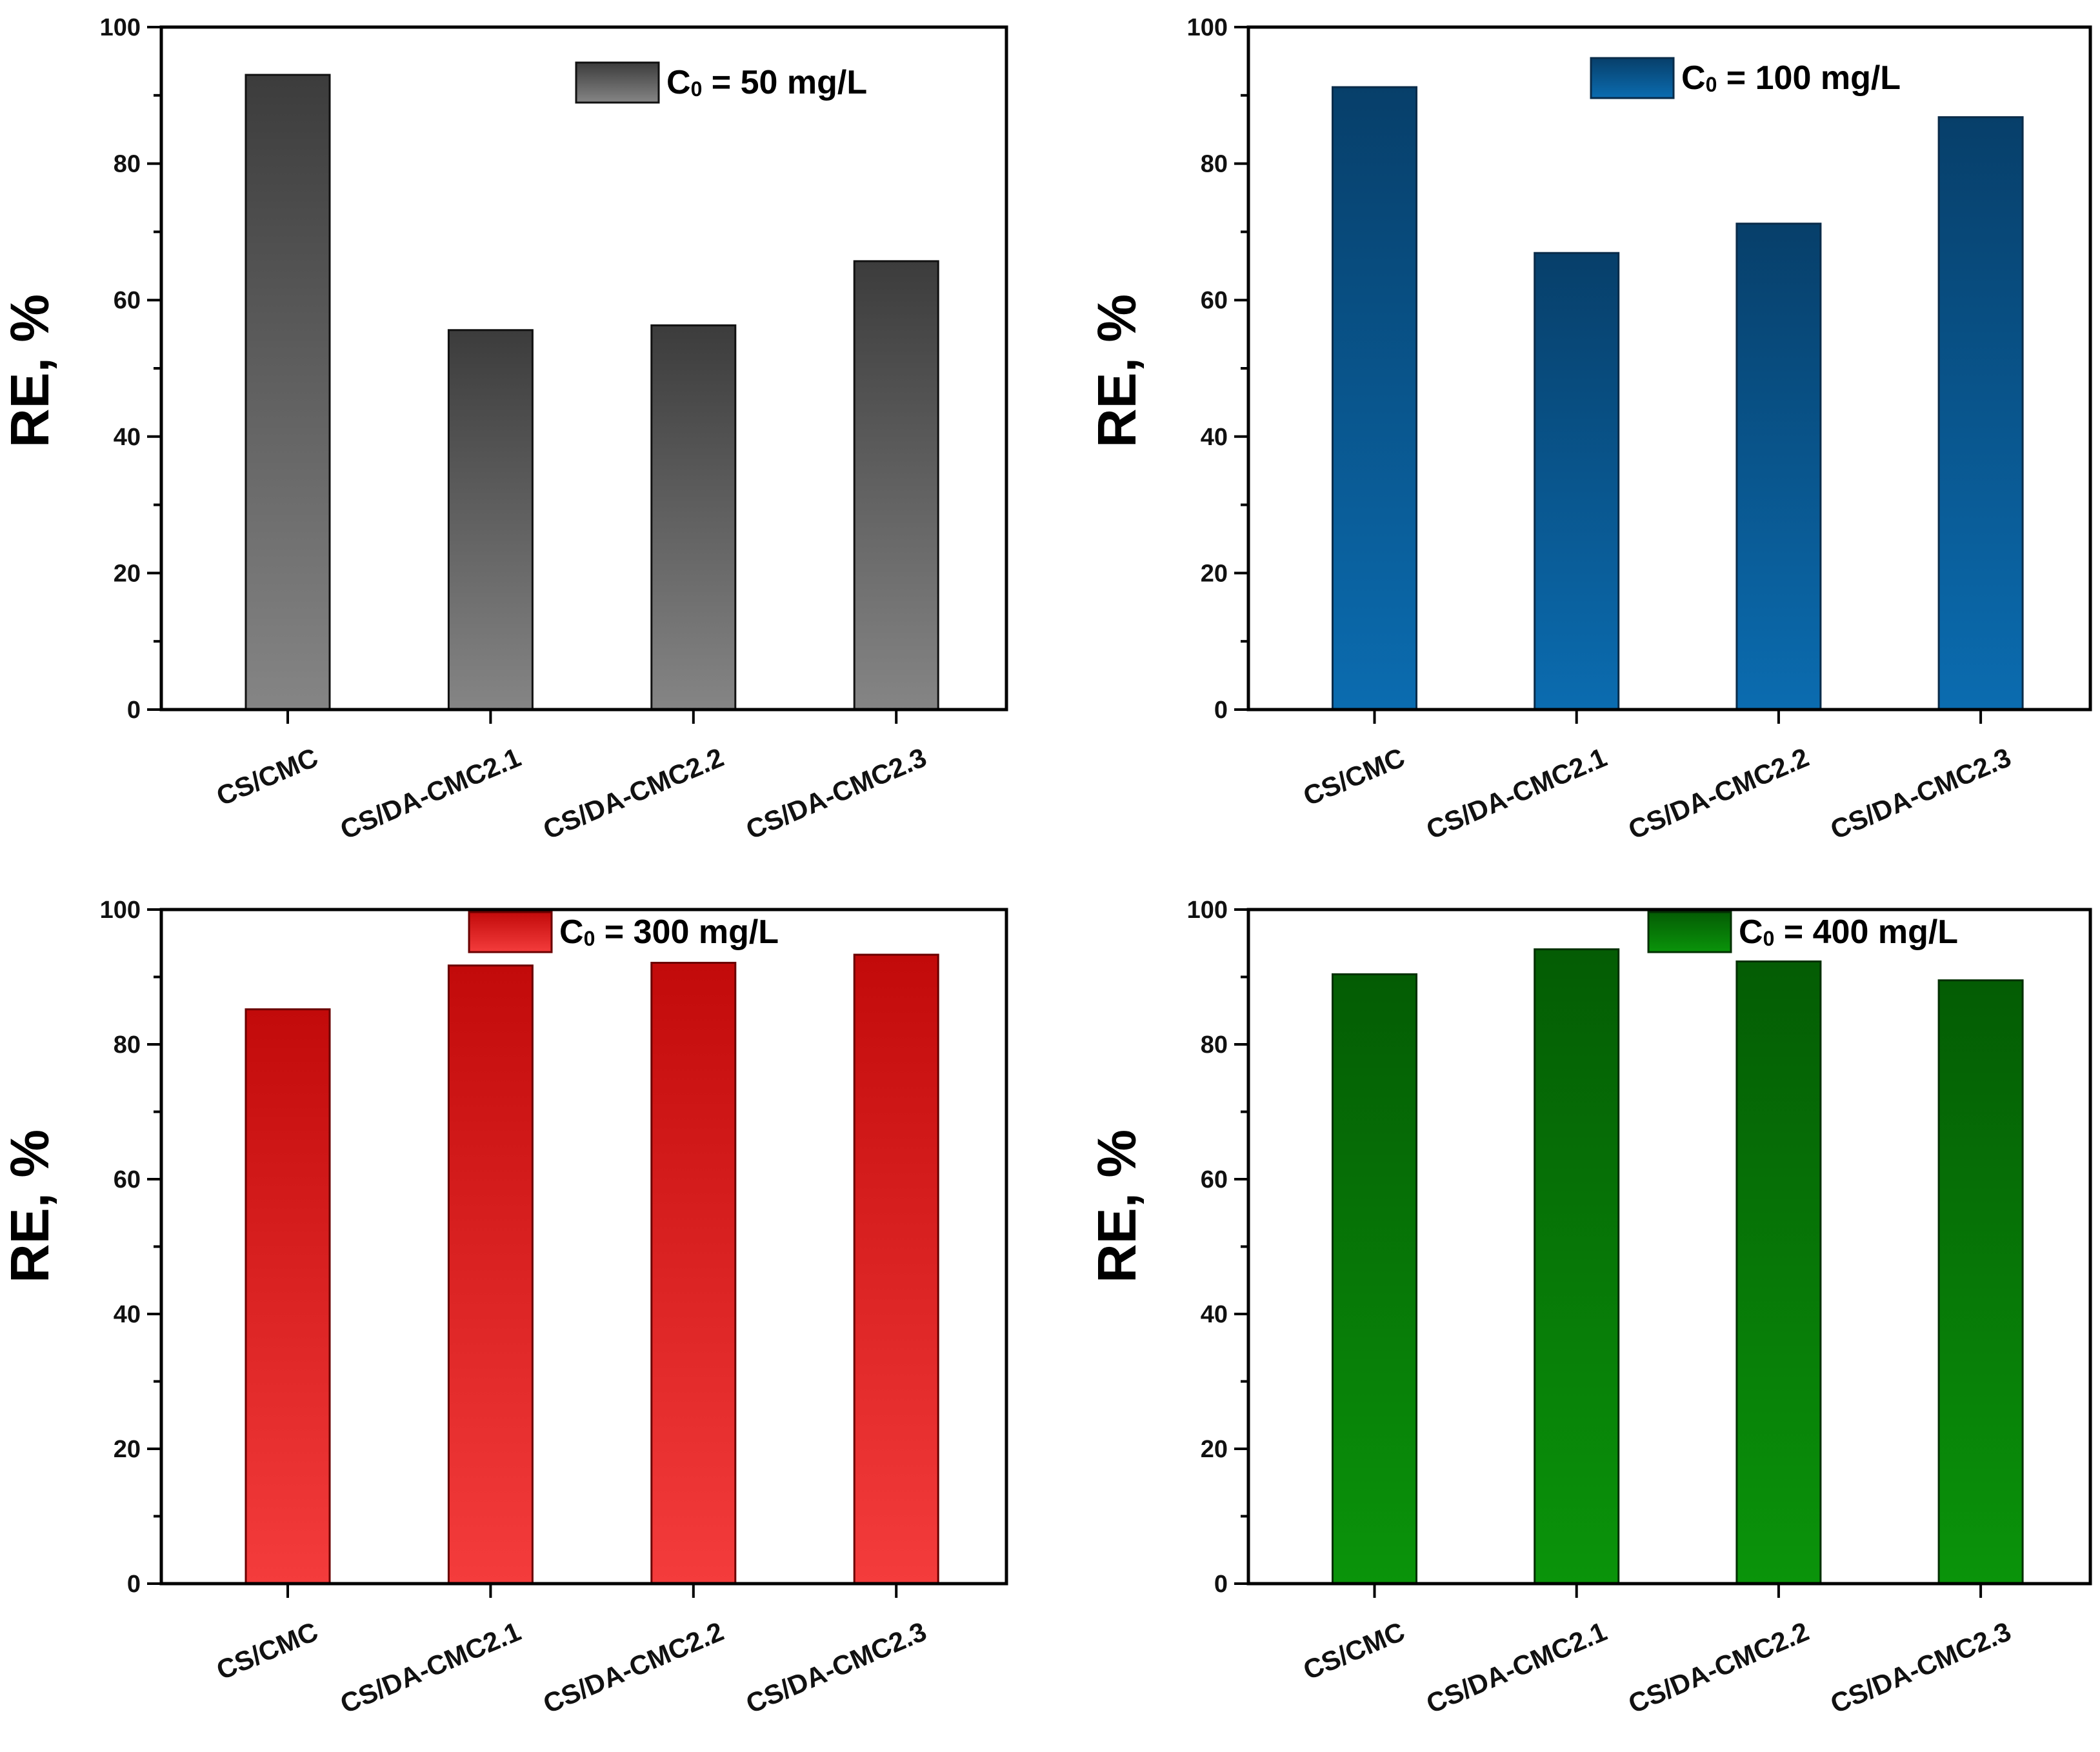 This screenshot has width=2100, height=1752. Describe the element at coordinates (1848, 932) in the screenshot. I see `legend-label: C0 = 400 mg/L` at that location.